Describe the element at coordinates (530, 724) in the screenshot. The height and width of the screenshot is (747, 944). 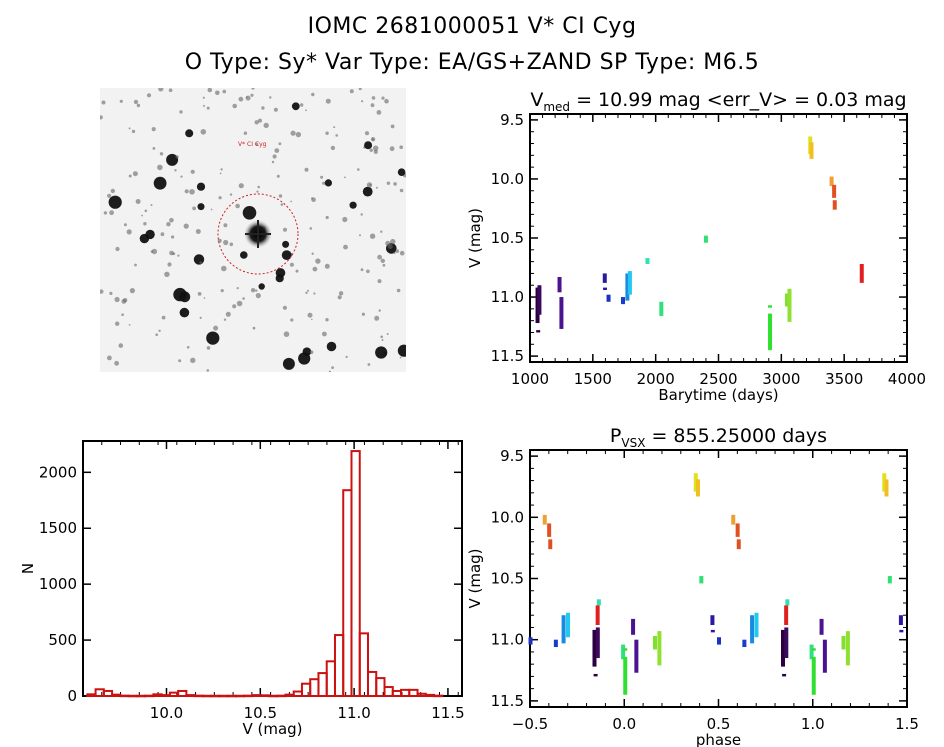
I see `x-tick-label: −0.5` at that location.